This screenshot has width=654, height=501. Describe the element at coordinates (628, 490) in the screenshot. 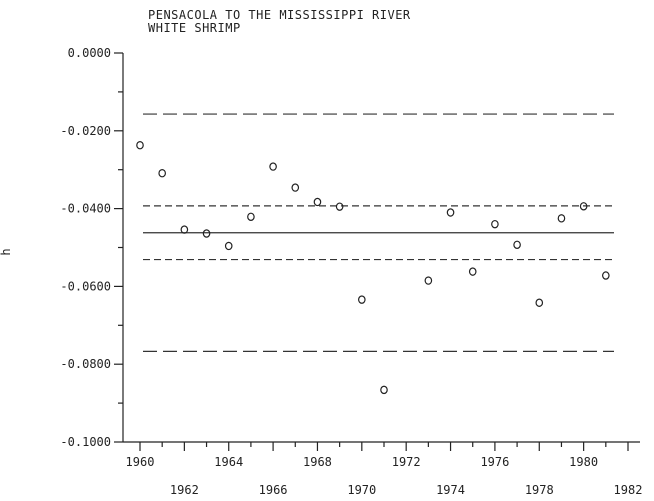

I see `x-tick-label: 1982` at that location.